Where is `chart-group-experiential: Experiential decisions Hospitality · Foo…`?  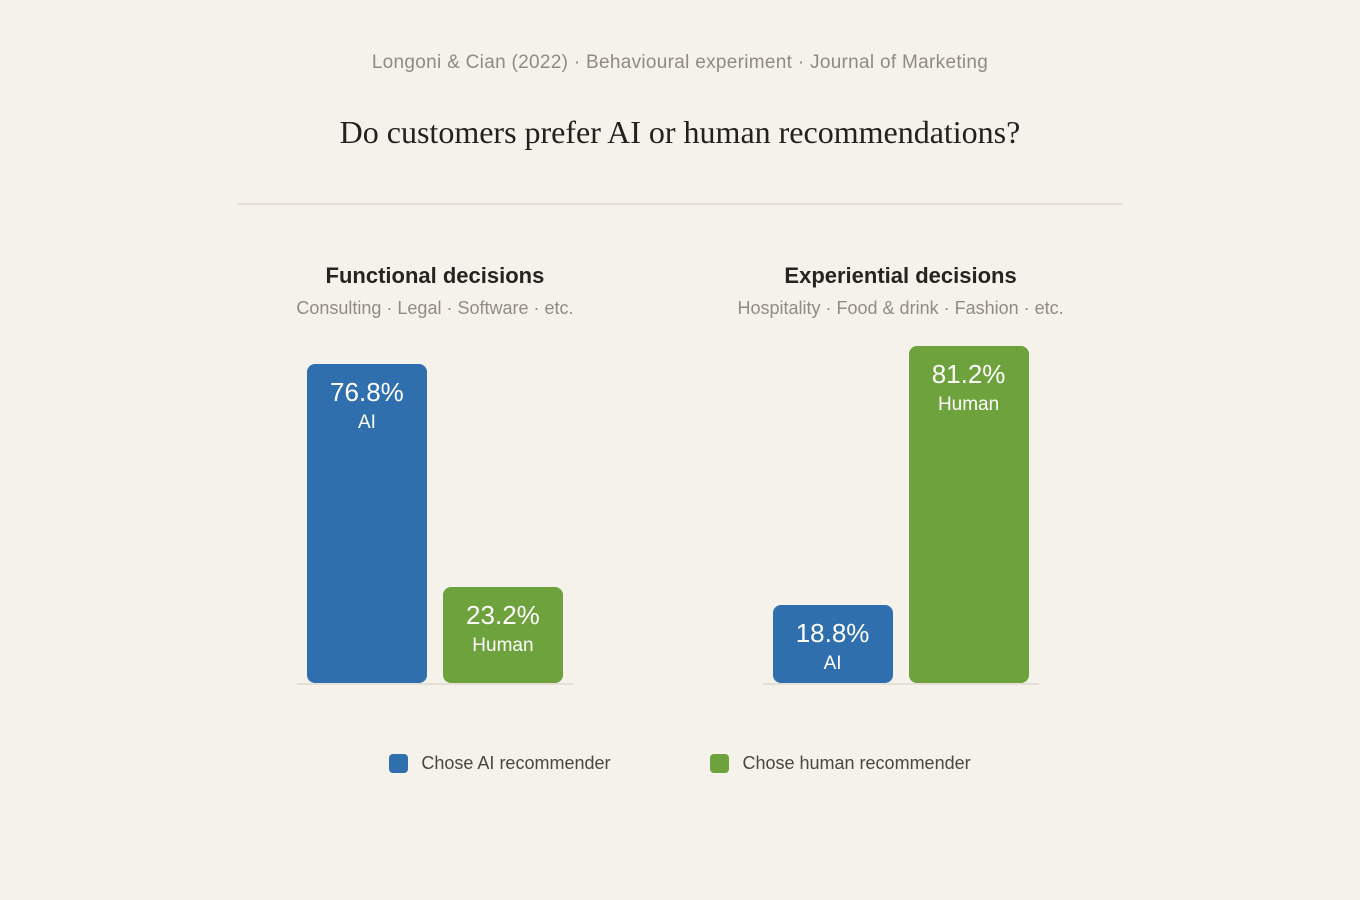
chart-group-experiential: Experiential decisions Hospitality · Foo… is located at coordinates (901, 474).